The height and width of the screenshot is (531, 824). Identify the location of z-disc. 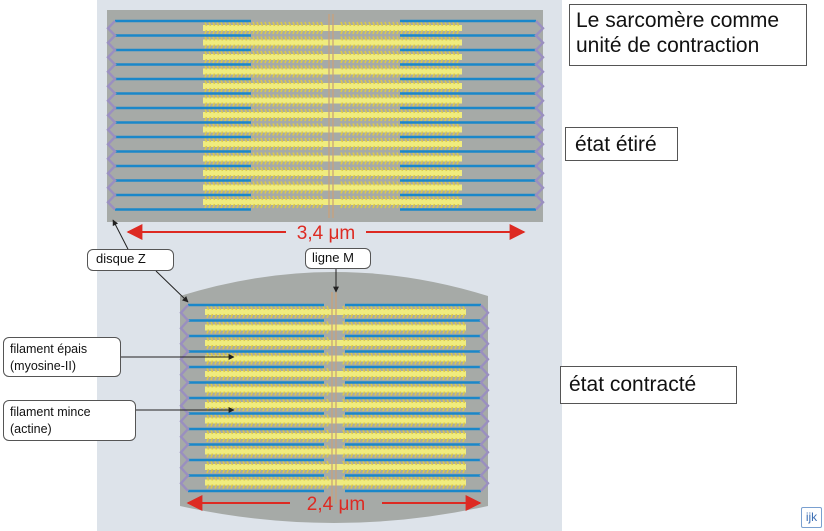
(539, 115).